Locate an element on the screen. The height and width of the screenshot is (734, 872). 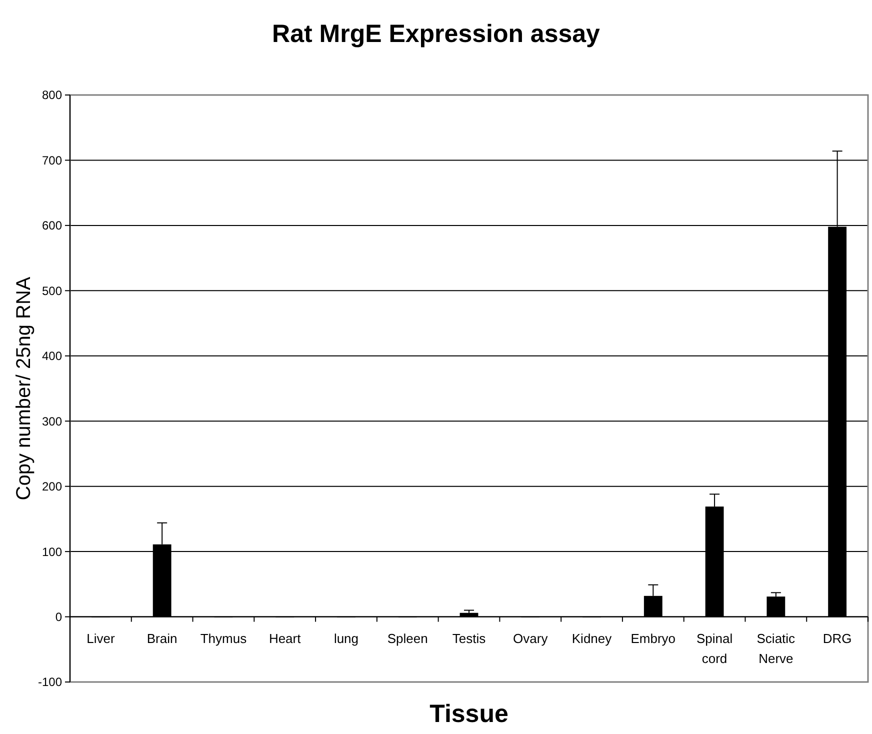
y-tick-label: 200 is located at coordinates (52, 487).